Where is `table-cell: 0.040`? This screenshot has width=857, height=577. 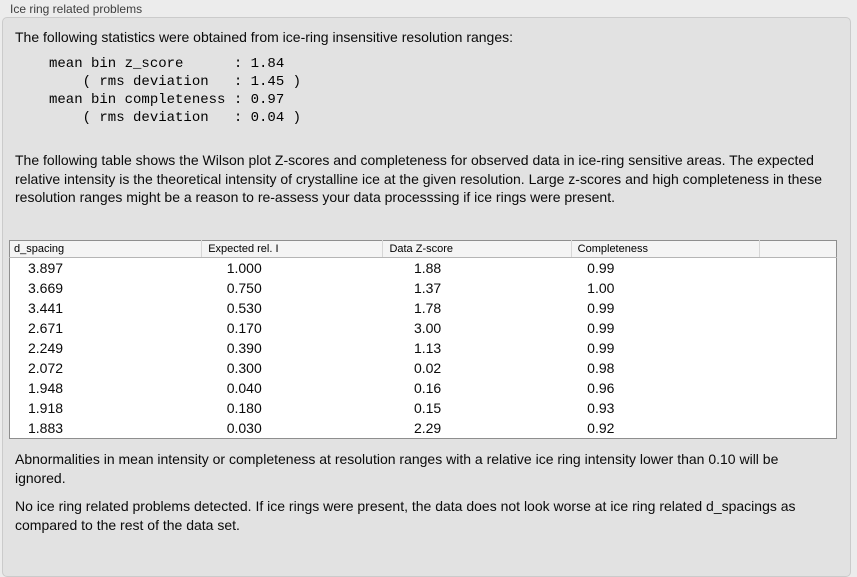 table-cell: 0.040 is located at coordinates (244, 388).